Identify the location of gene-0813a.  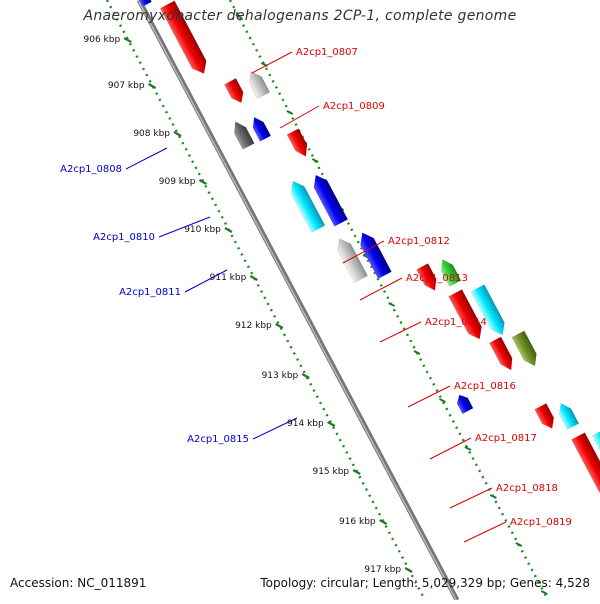
(465, 314).